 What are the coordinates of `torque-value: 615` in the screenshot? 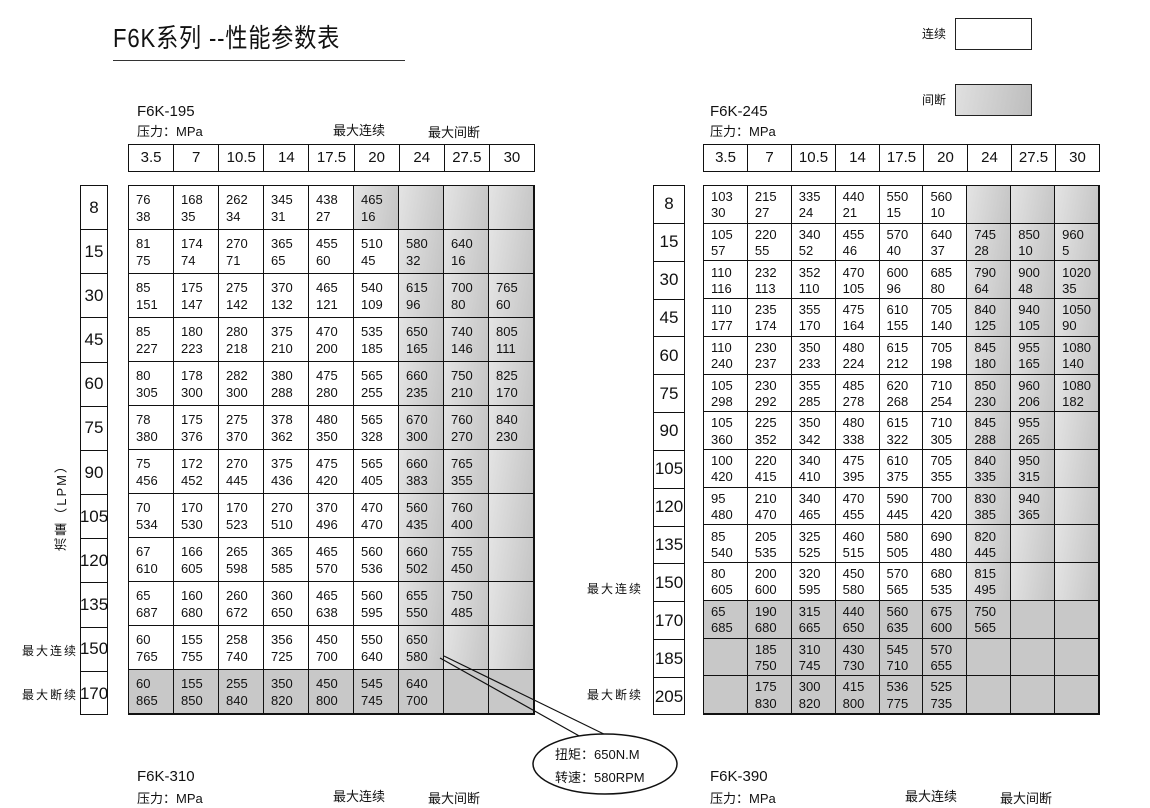 It's located at (897, 423).